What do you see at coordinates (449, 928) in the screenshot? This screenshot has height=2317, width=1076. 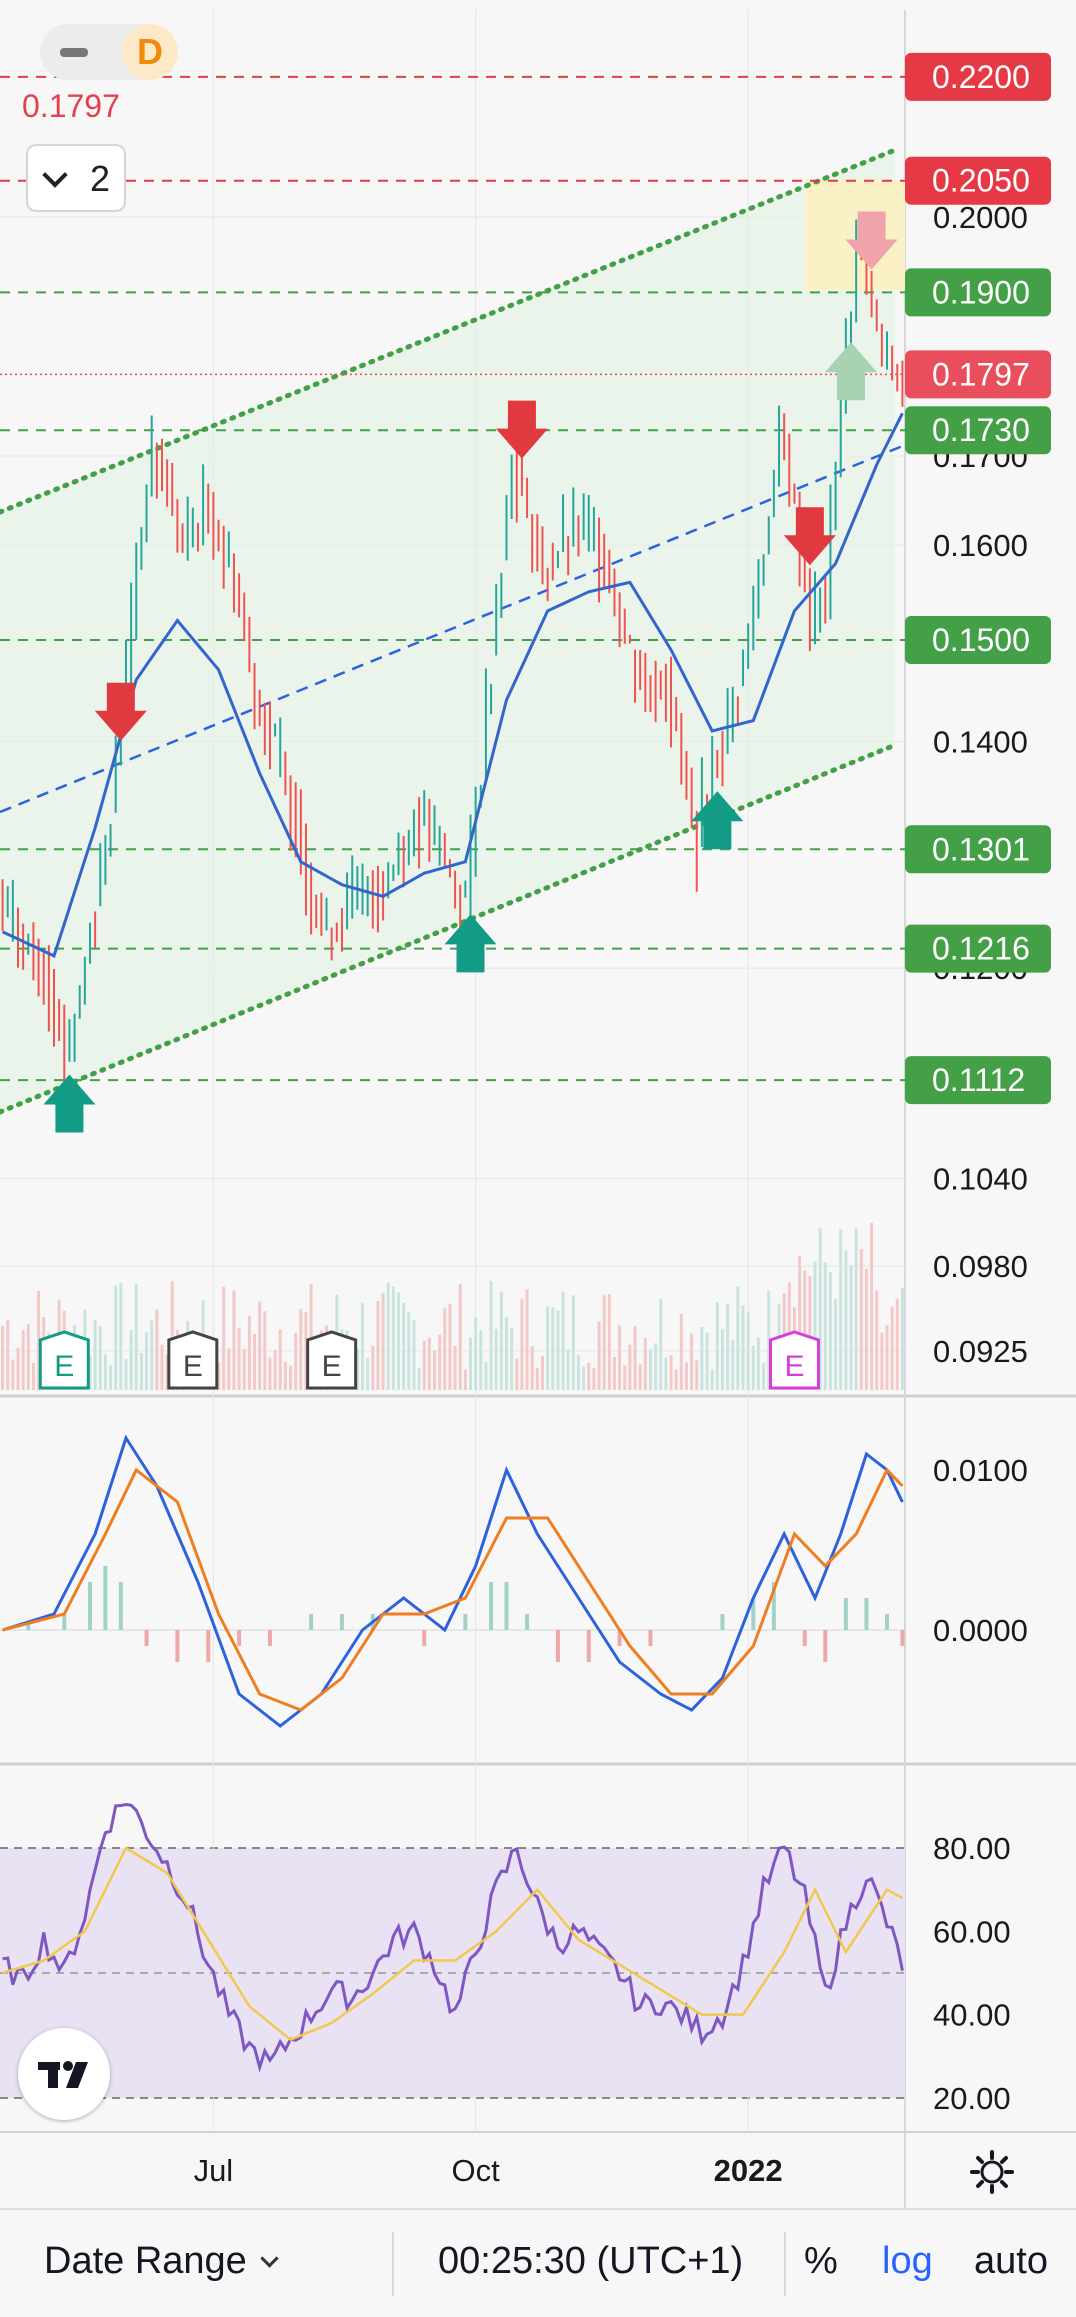 I see `channel-lower-line` at bounding box center [449, 928].